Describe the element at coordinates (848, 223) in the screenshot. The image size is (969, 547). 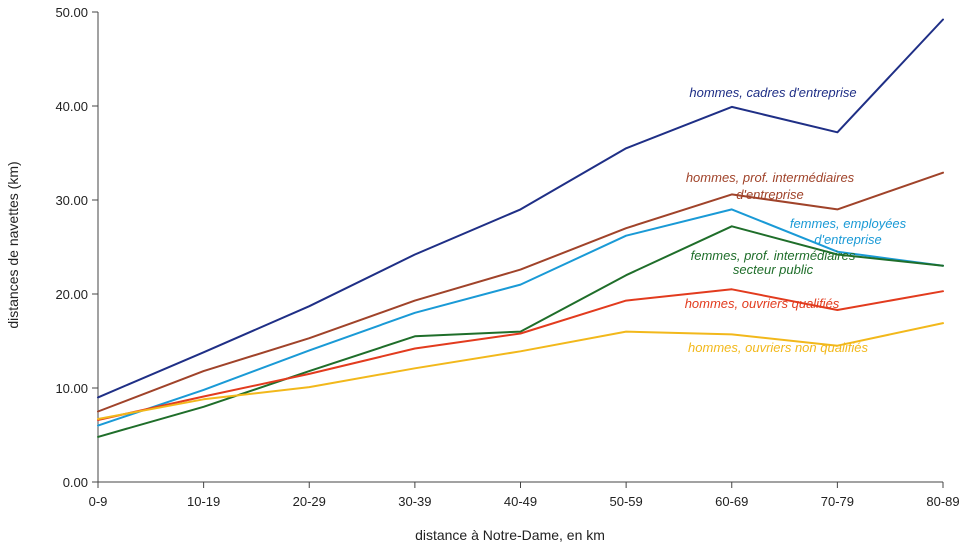
I see `series-label-line: femmes, employées` at that location.